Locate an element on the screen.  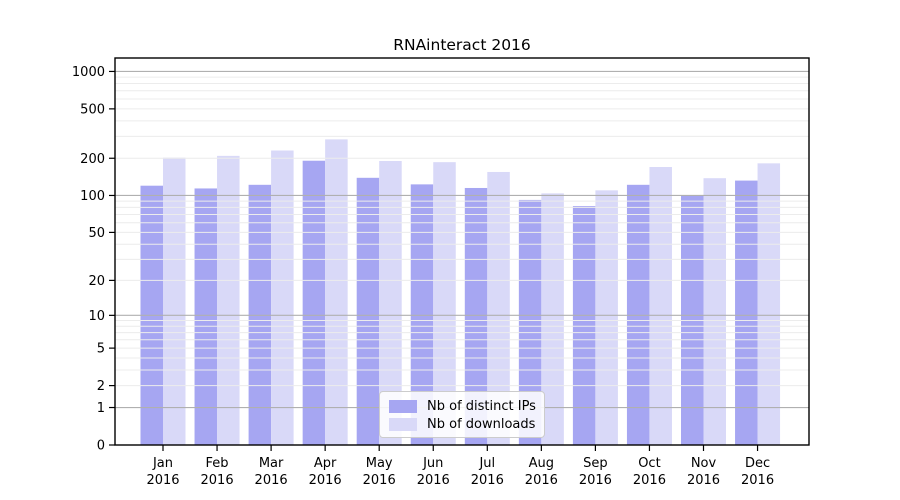
bar-distinct-ips-dec is located at coordinates (746, 312).